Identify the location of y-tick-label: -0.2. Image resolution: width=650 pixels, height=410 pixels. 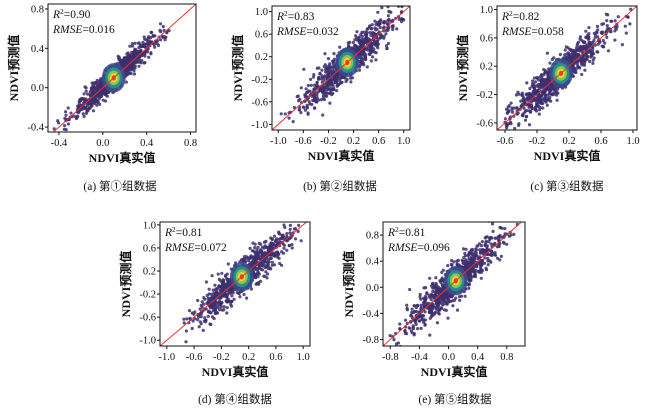
(147, 295).